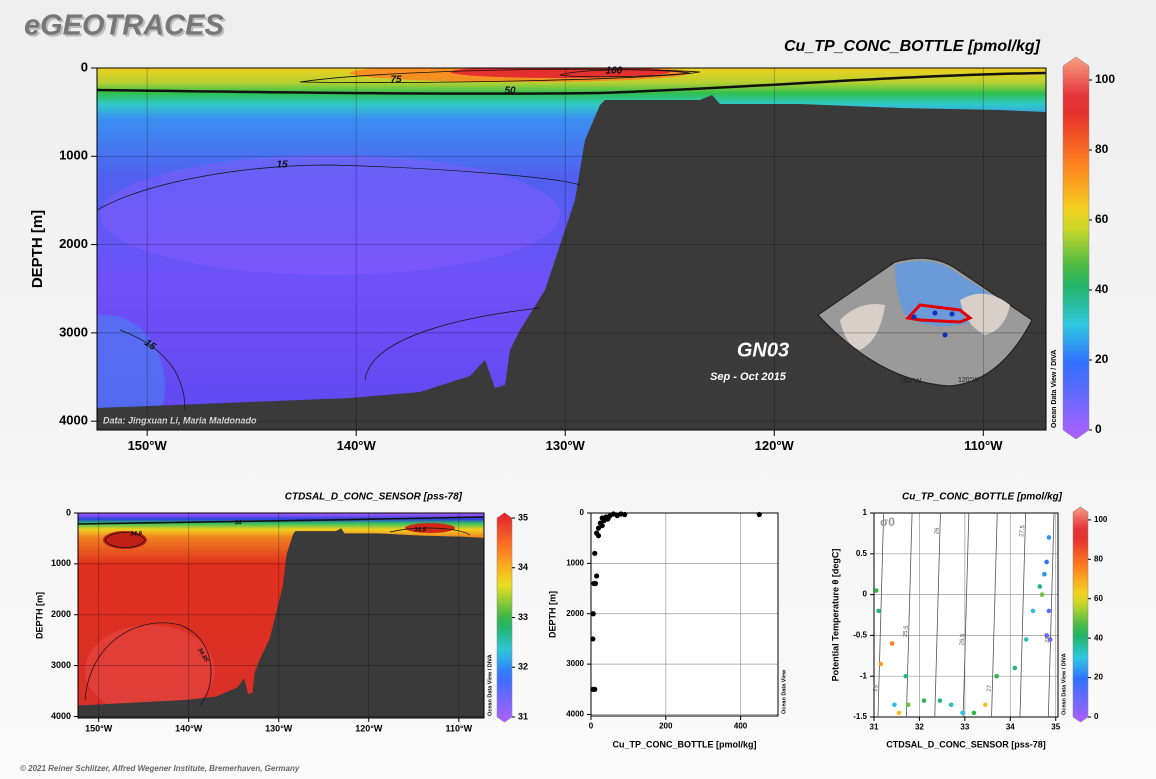 Image resolution: width=1156 pixels, height=779 pixels. Describe the element at coordinates (1055, 727) in the screenshot. I see `x-tick-label: 35` at that location.